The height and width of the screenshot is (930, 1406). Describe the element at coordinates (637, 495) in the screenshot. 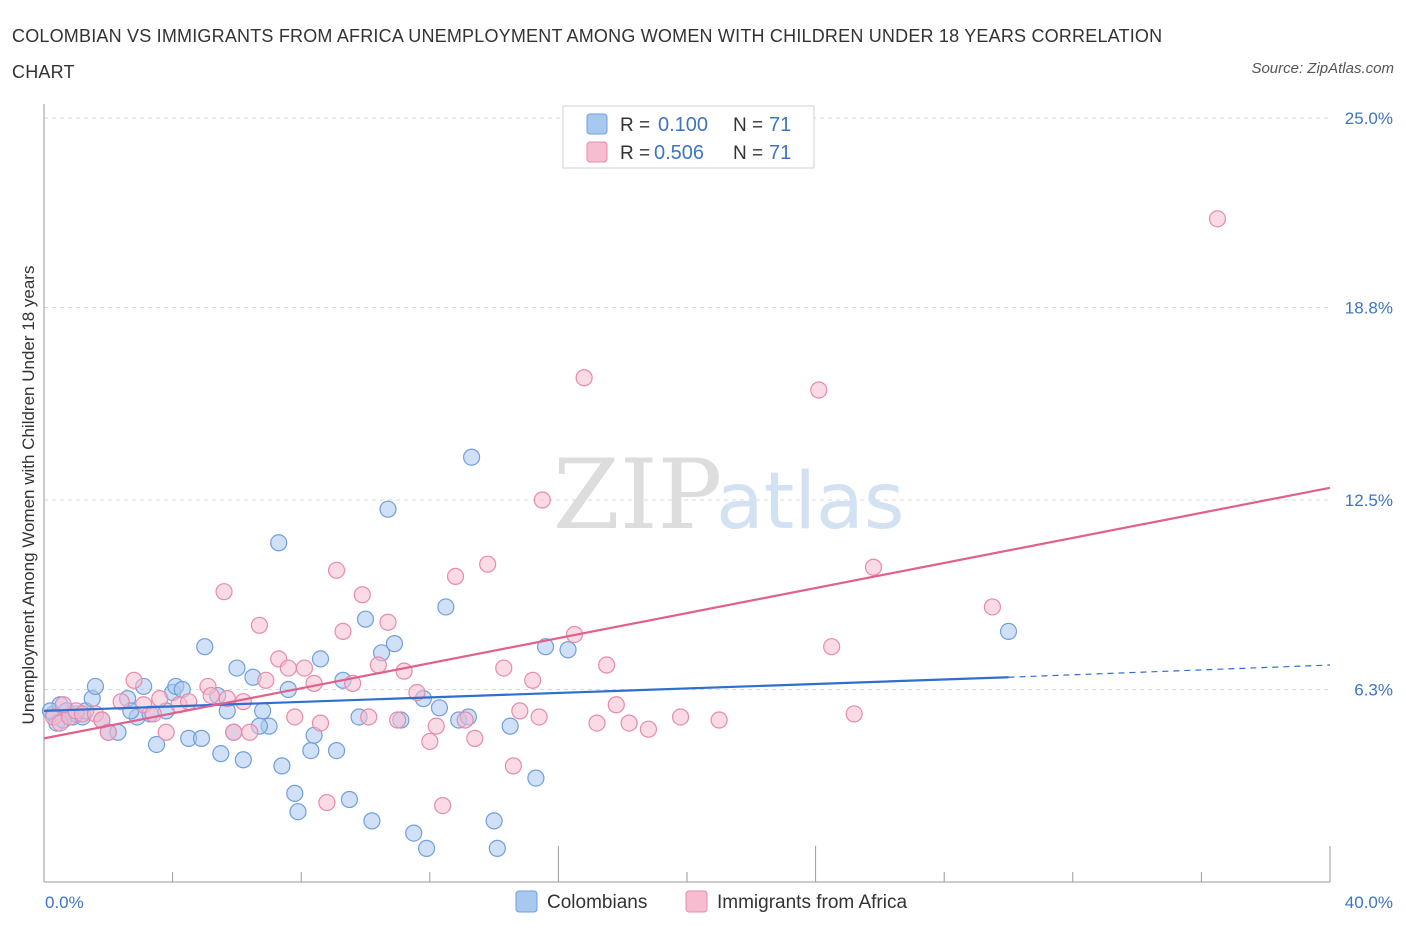

I see `watermark-zip: ZIP` at that location.